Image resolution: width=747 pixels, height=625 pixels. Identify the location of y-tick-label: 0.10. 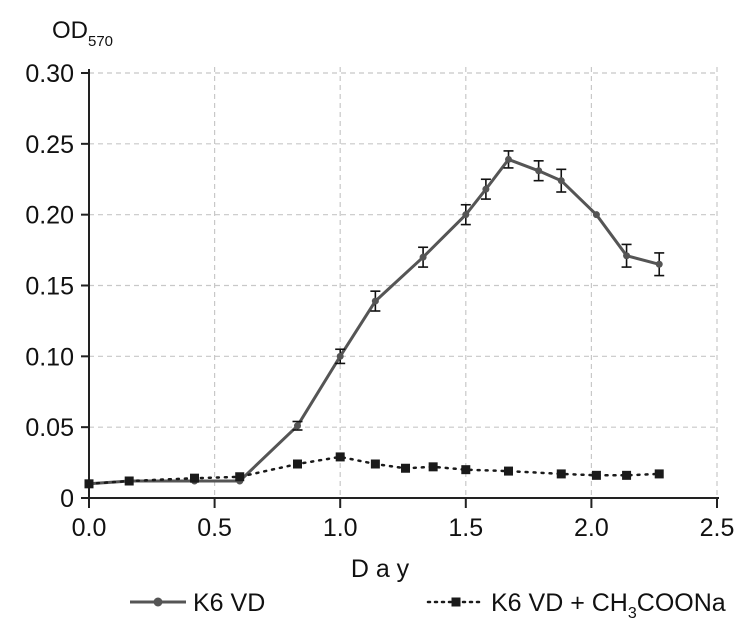
(49, 357).